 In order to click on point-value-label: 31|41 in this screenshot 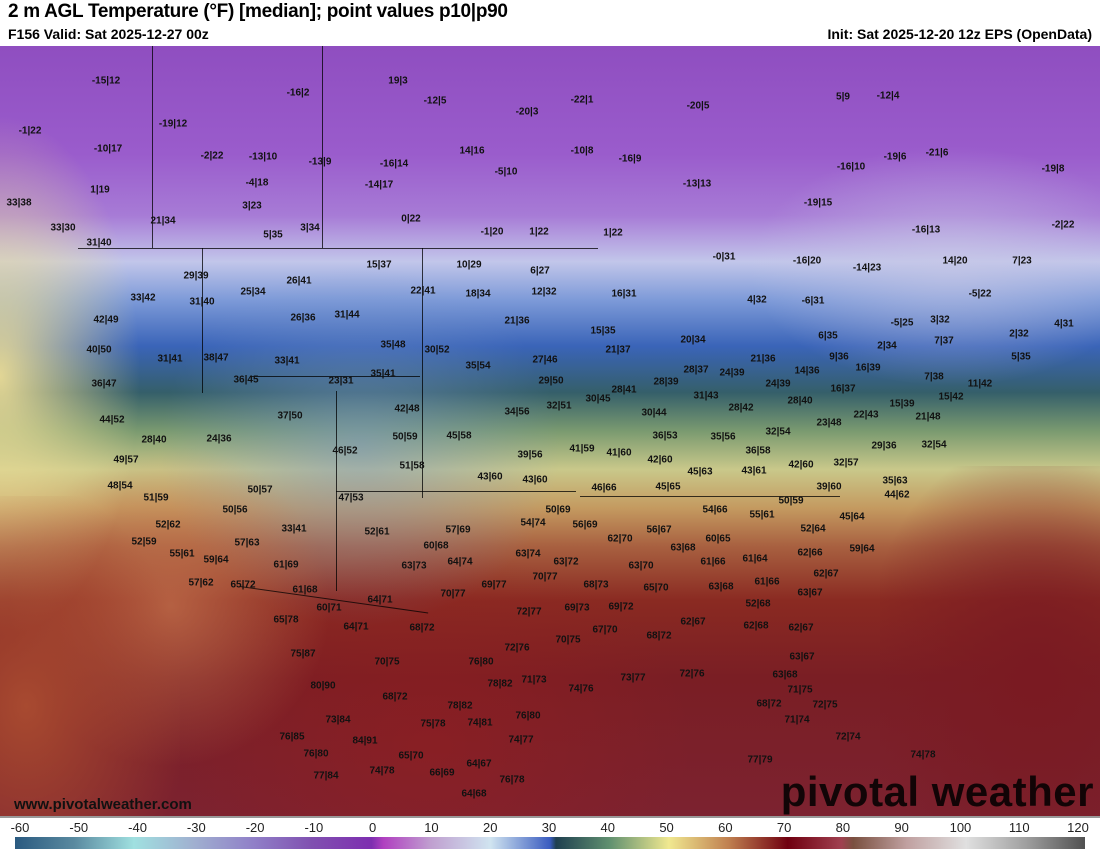, I will do `click(170, 359)`.